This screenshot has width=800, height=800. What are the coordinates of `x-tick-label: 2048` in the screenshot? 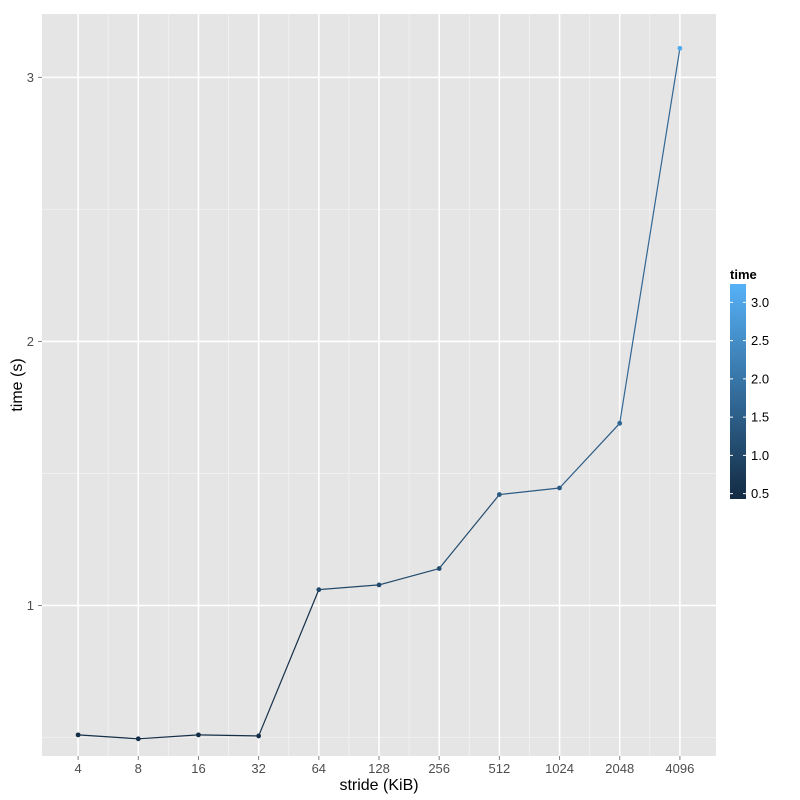 It's located at (619, 768).